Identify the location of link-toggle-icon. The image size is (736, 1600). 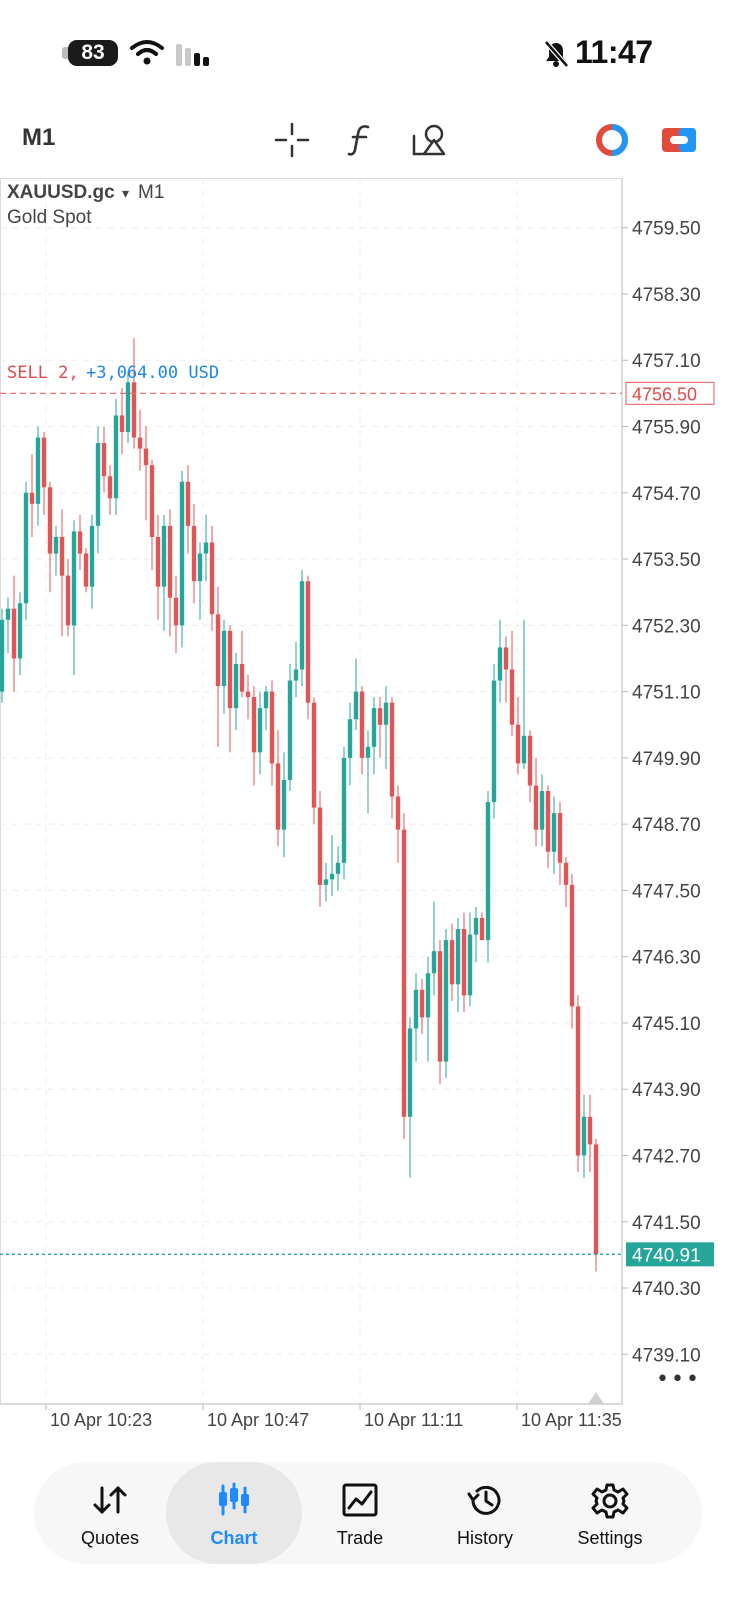
(679, 140).